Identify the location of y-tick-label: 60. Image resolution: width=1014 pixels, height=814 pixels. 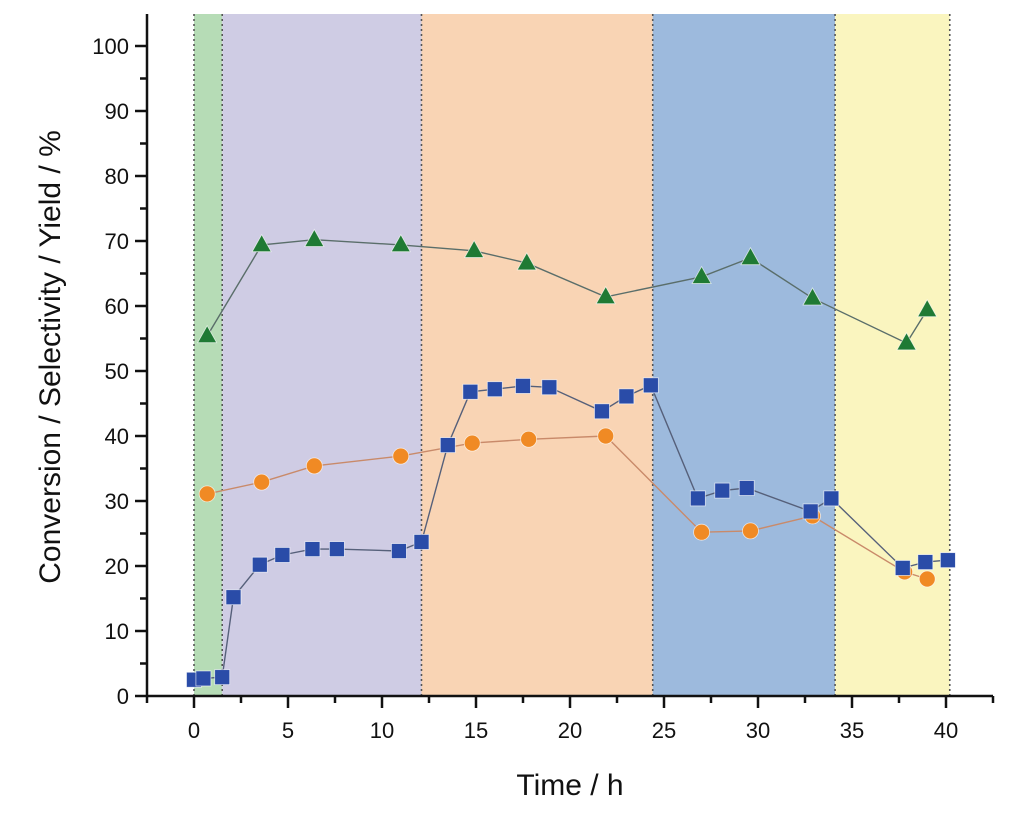
(117, 306).